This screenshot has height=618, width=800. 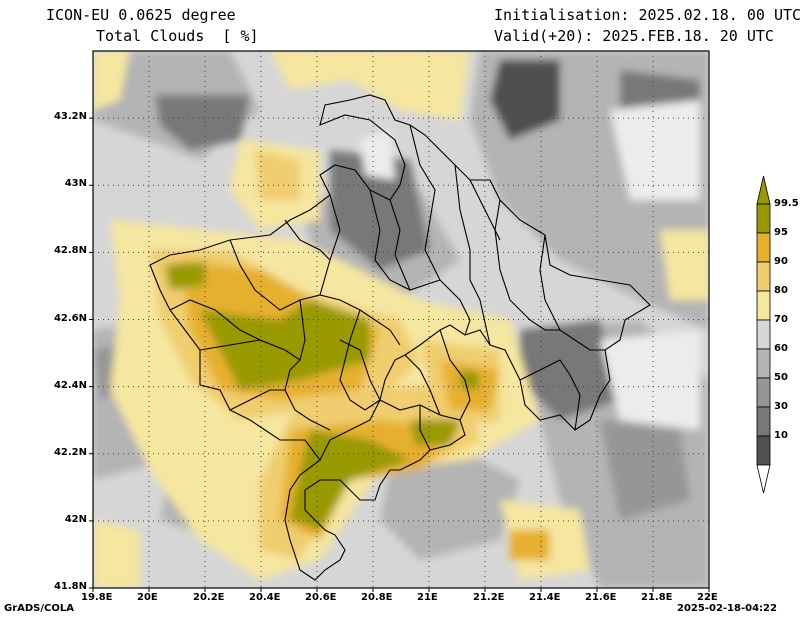 What do you see at coordinates (265, 597) in the screenshot?
I see `lon-tick-label: 20.4E` at bounding box center [265, 597].